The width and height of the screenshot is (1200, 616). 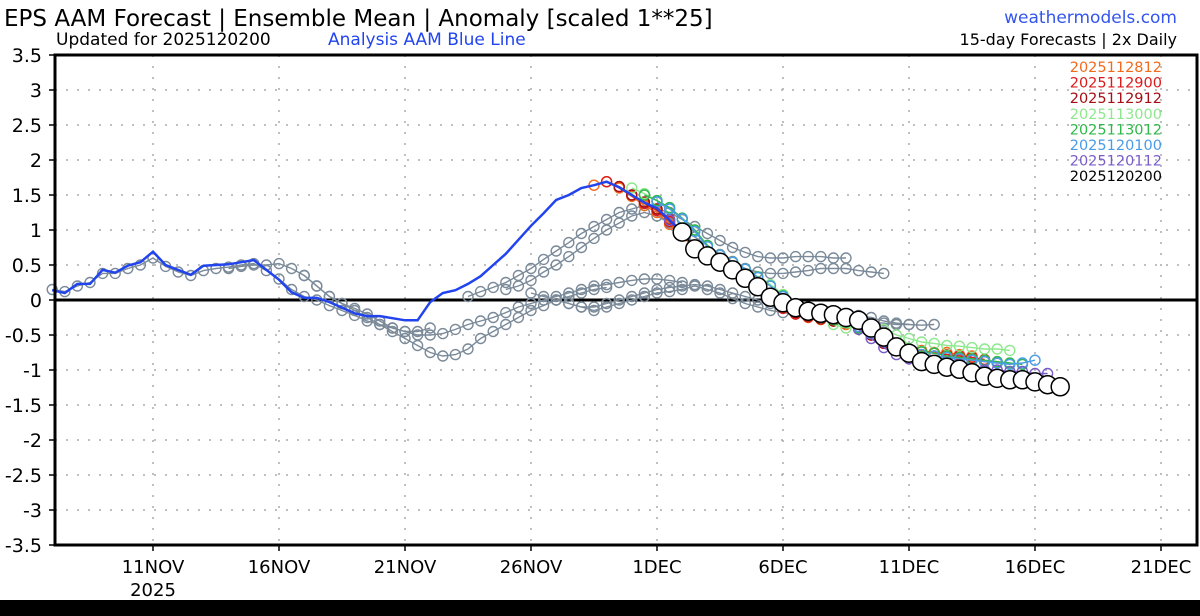 I want to click on legend-entry: 2025120100, so click(x=1116, y=146).